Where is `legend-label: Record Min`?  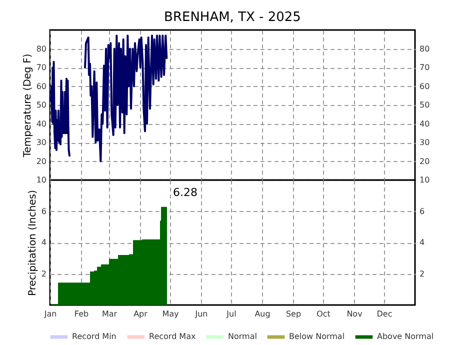
legend-label: Record Min is located at coordinates (94, 336).